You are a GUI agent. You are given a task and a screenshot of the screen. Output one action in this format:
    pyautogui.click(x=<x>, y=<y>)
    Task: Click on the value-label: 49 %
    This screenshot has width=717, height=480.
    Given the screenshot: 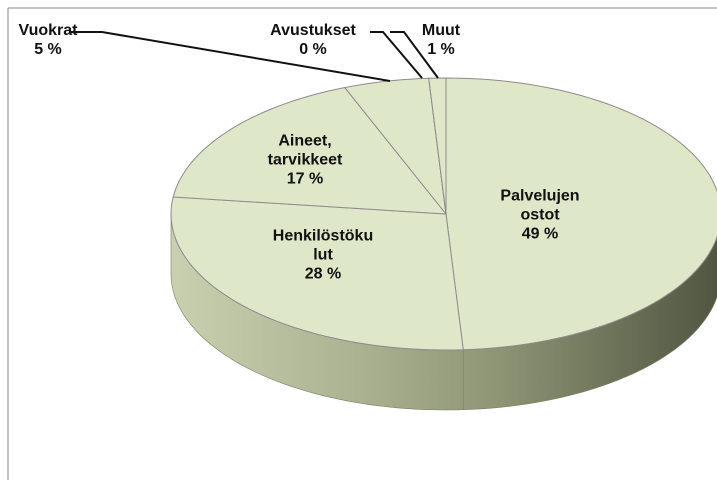 What is the action you would take?
    pyautogui.click(x=540, y=234)
    